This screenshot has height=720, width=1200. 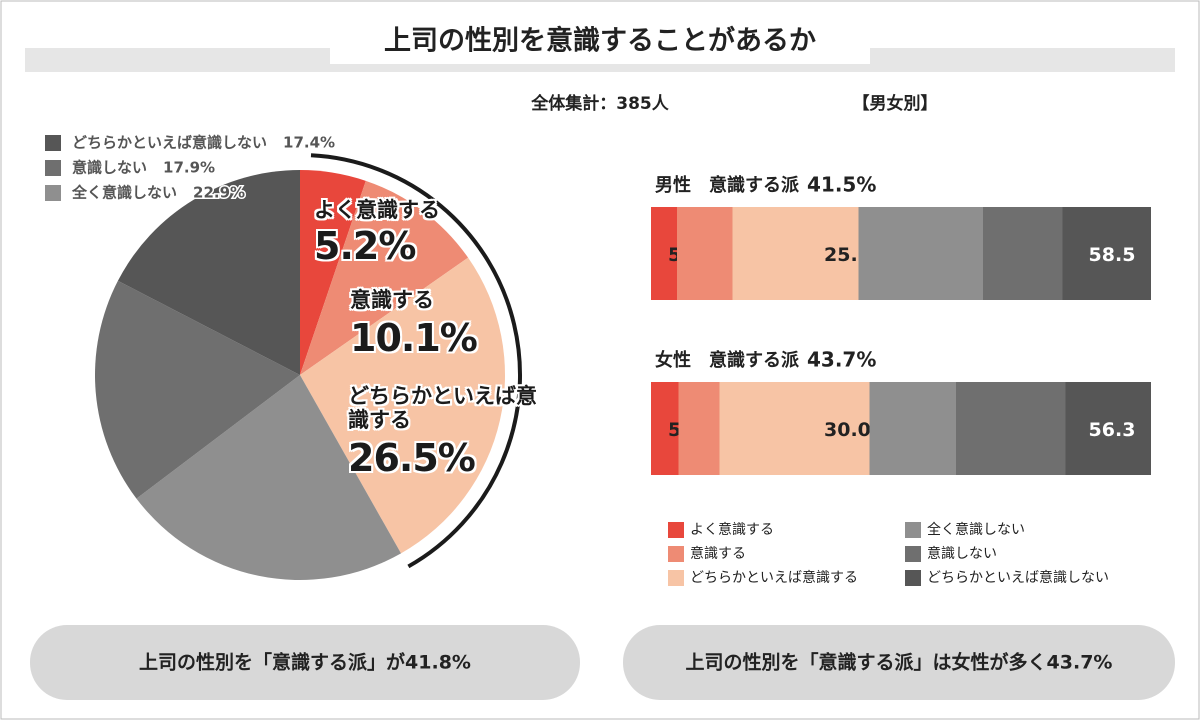 What do you see at coordinates (673, 185) in the screenshot?
I see `bar-category: 男性` at bounding box center [673, 185].